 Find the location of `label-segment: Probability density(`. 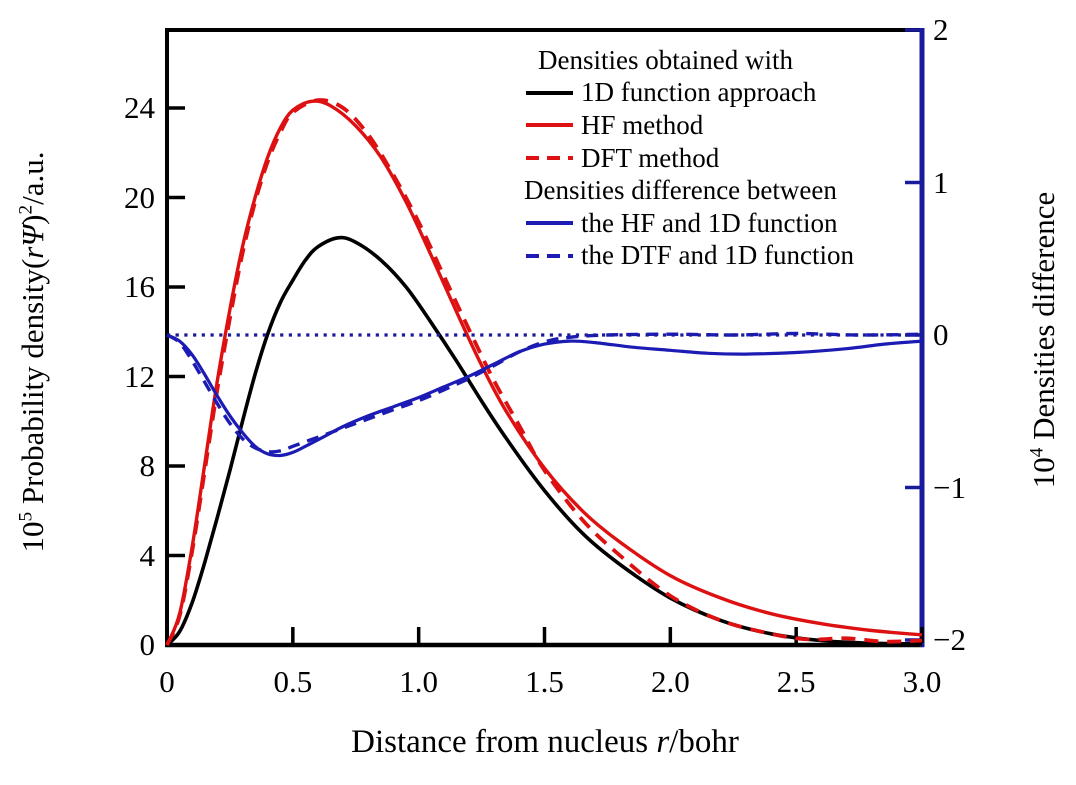

label-segment: Probability density( is located at coordinates (32, 385).